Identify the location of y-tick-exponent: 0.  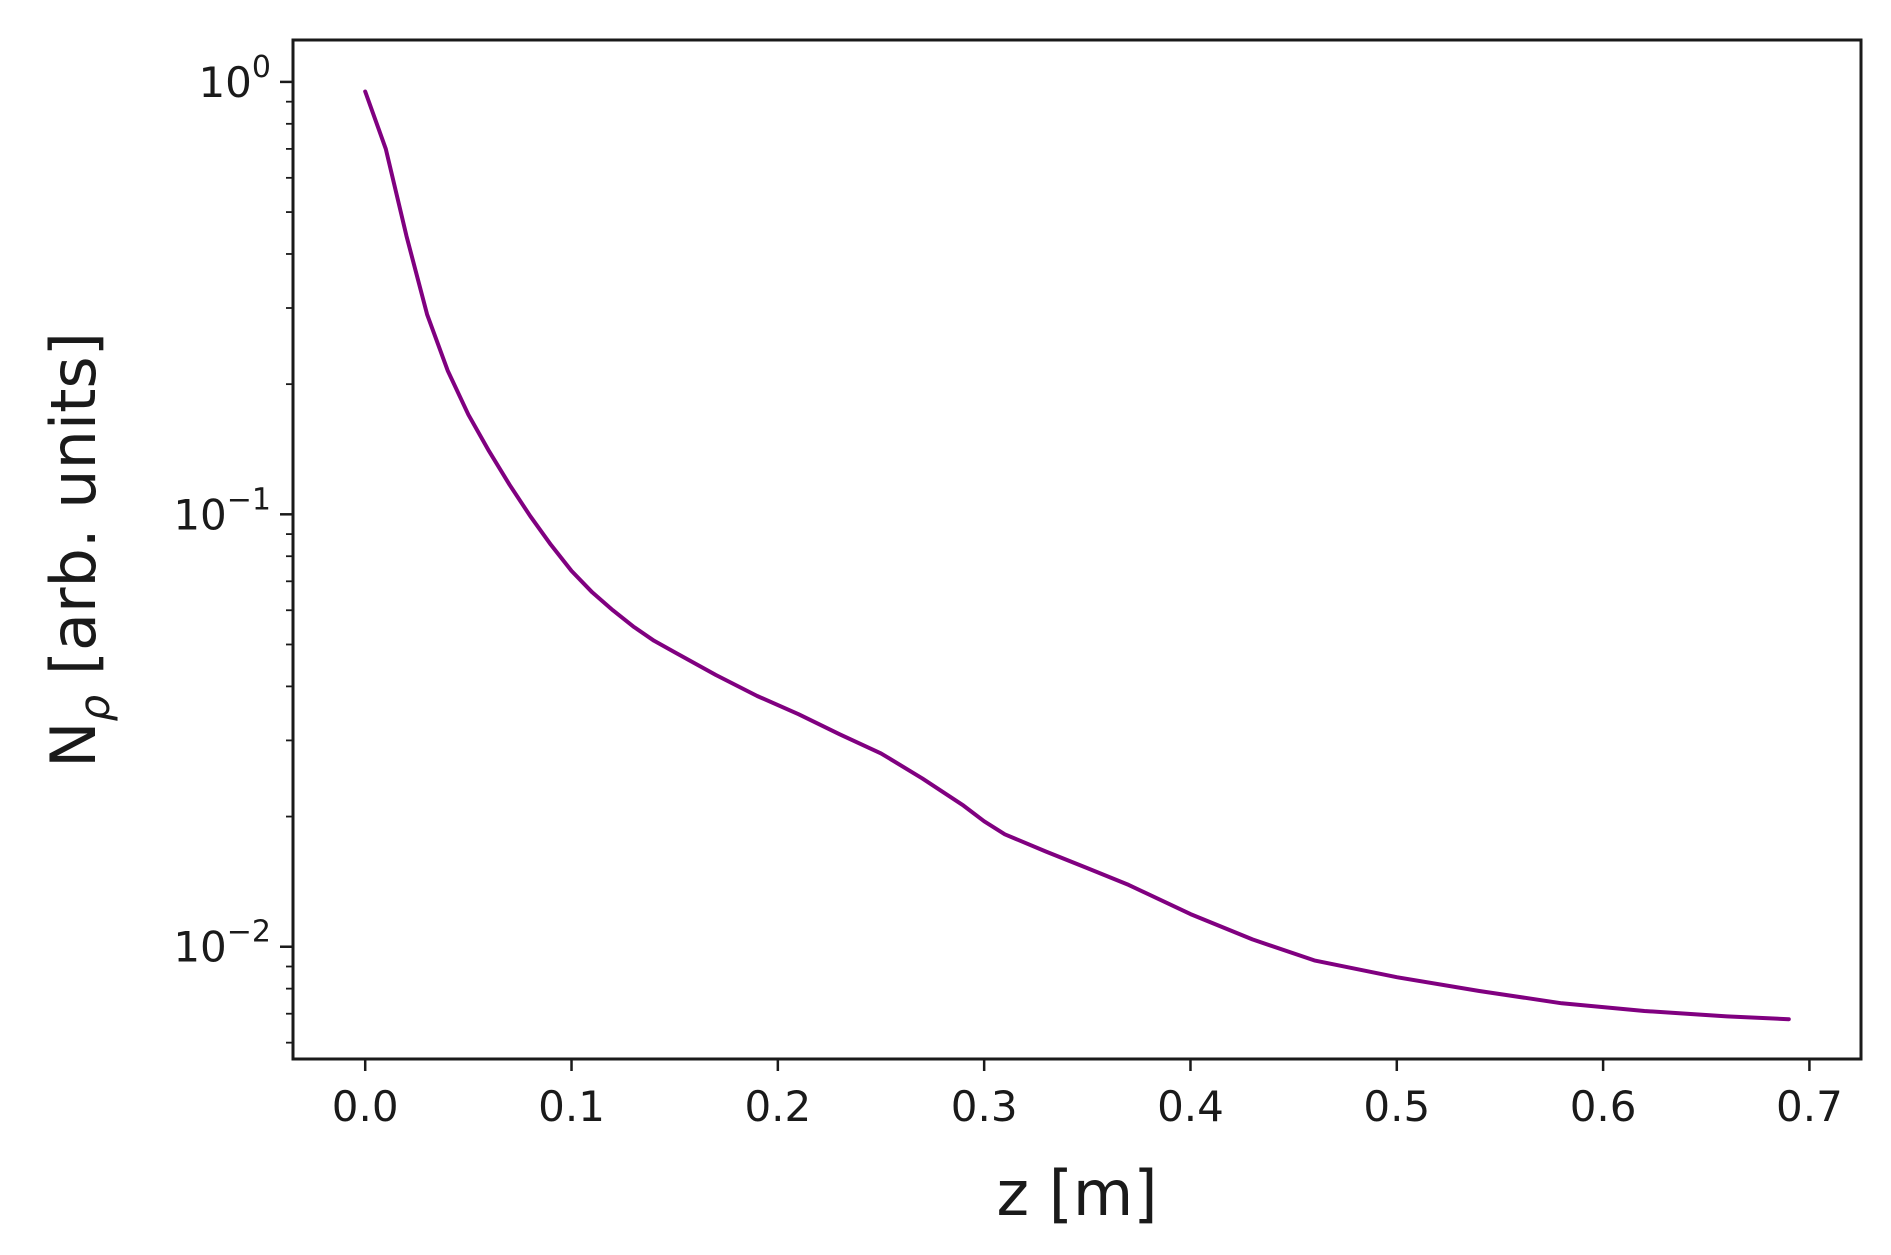
(261, 67).